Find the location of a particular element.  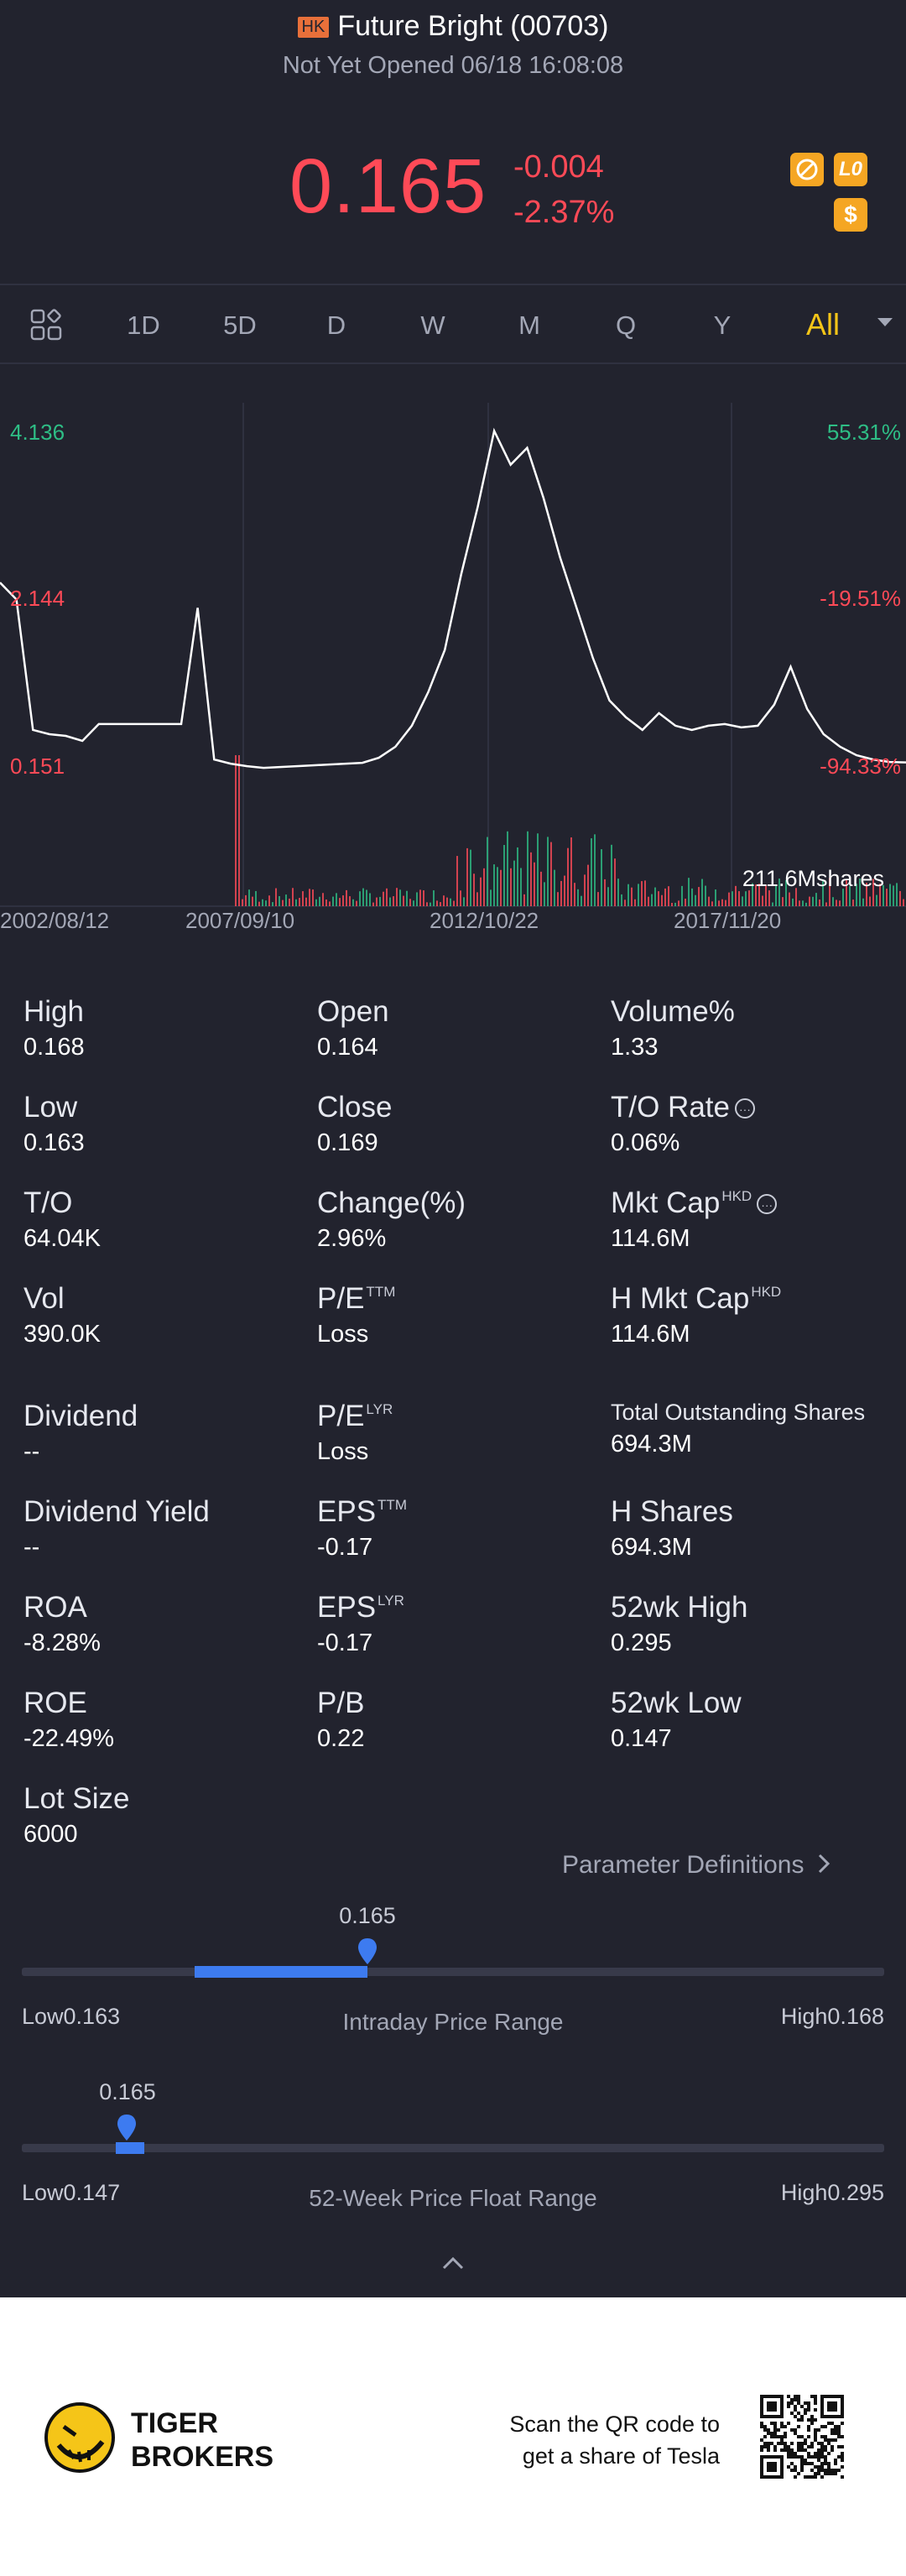

tab-w: W is located at coordinates (433, 325).